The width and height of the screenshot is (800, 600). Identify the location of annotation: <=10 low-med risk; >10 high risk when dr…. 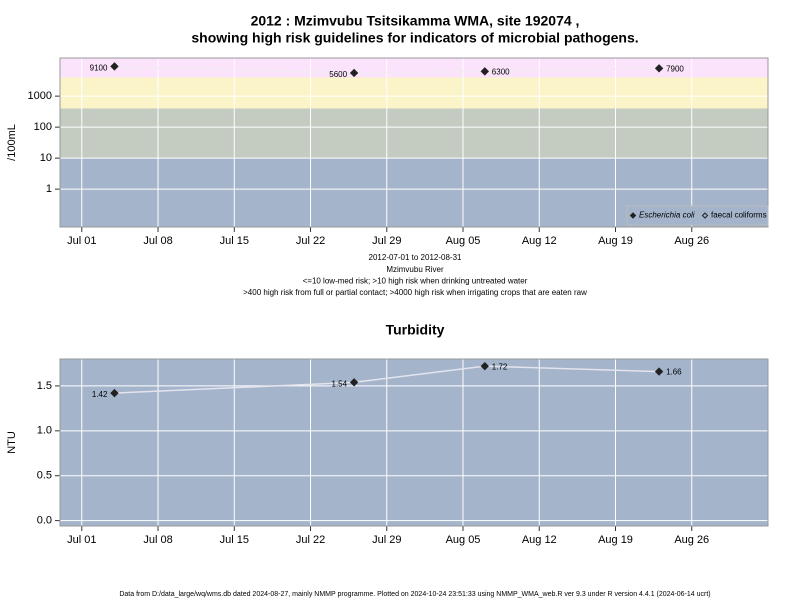
(415, 281).